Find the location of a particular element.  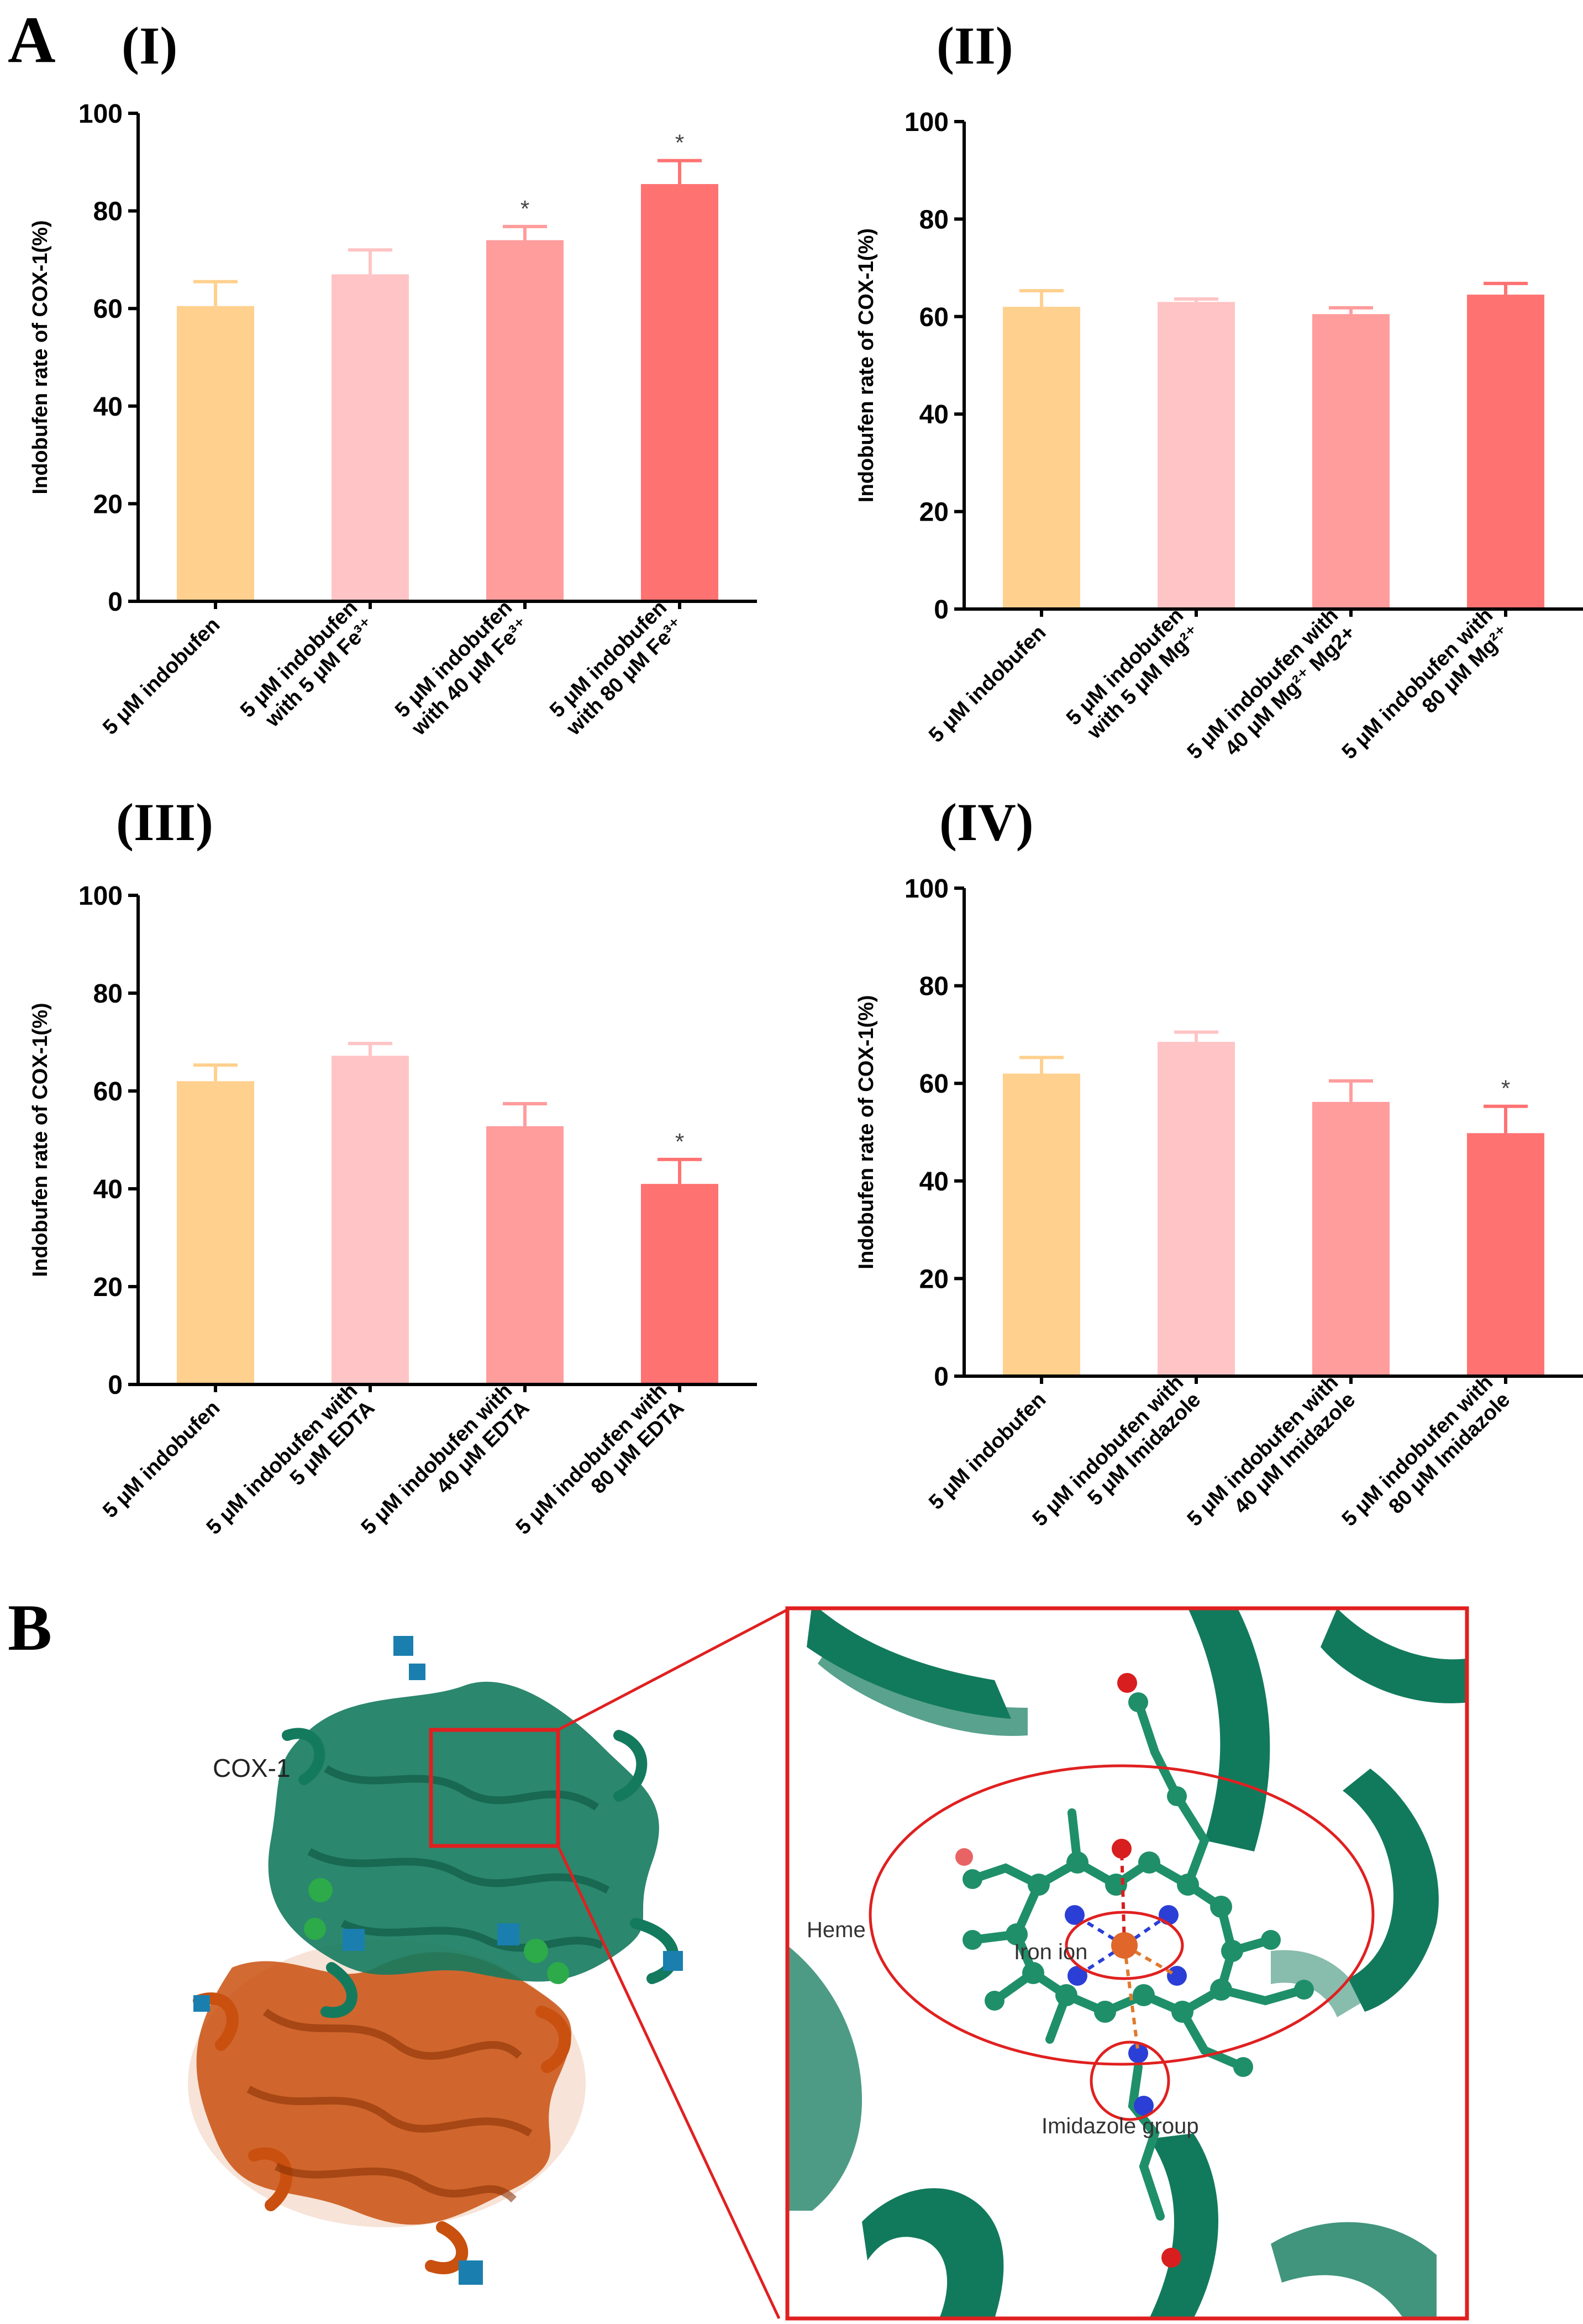

x-tick-label-2: 5 μM indobufen with5 μM EDTA is located at coordinates (291, 1468).